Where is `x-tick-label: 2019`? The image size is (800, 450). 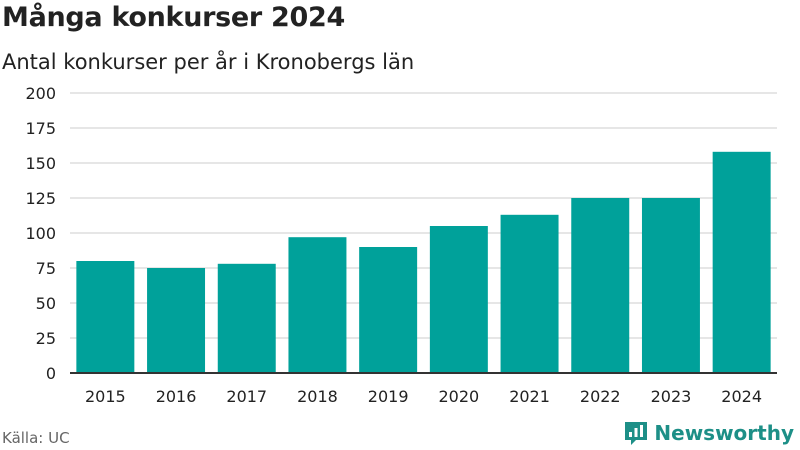 x-tick-label: 2019 is located at coordinates (388, 396).